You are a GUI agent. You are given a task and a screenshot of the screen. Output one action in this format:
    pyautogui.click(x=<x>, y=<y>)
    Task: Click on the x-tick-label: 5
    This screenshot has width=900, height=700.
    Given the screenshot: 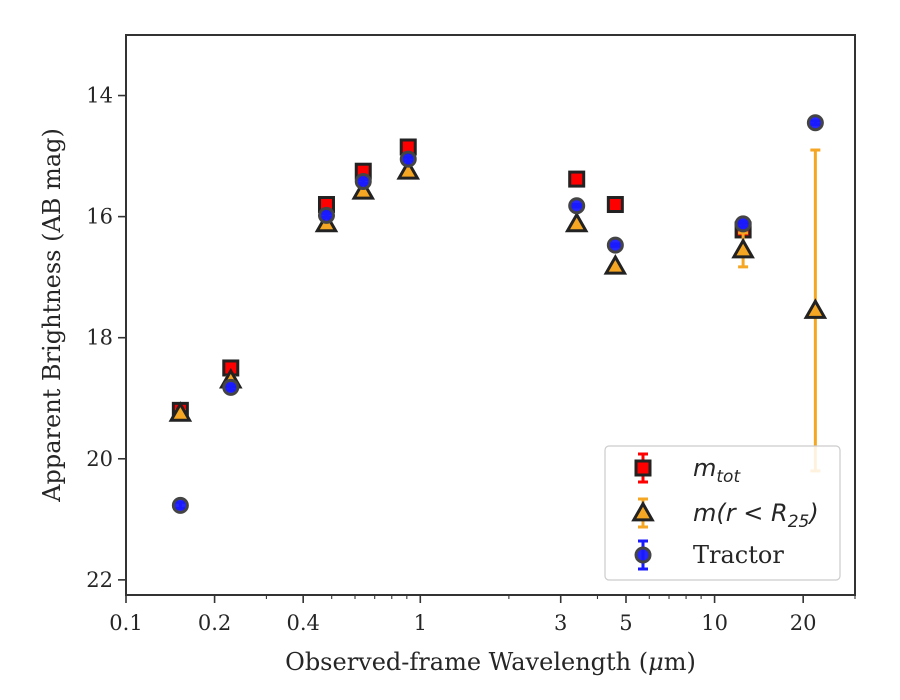 What is the action you would take?
    pyautogui.click(x=625, y=623)
    